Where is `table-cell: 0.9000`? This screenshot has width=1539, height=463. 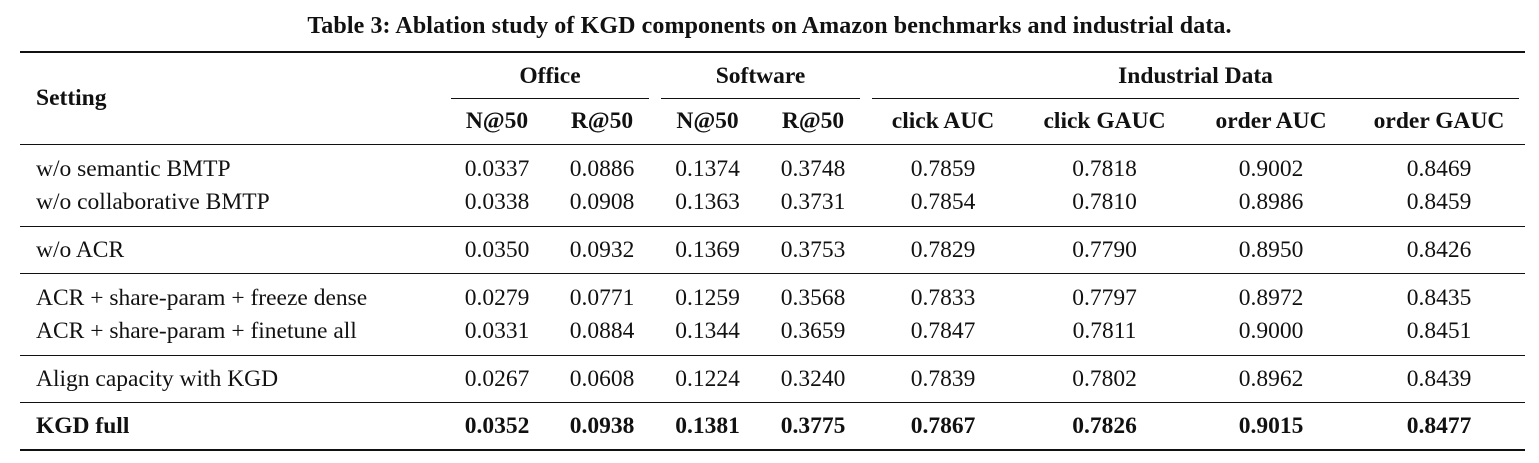
table-cell: 0.9000 is located at coordinates (1271, 331).